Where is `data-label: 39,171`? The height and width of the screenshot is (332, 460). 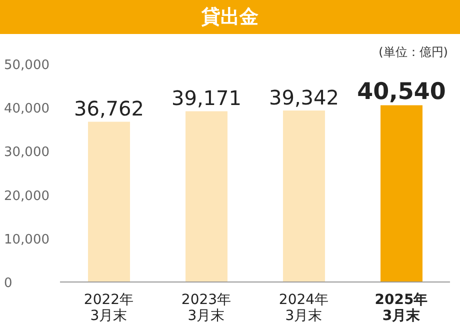
data-label: 39,171 is located at coordinates (207, 98).